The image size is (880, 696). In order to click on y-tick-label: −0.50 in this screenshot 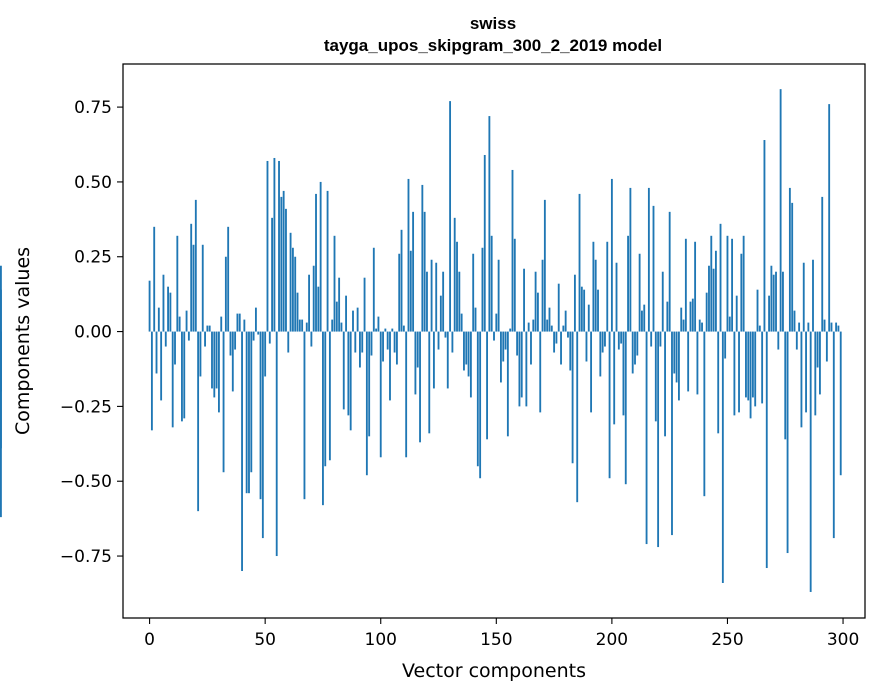, I will do `click(86, 482)`.